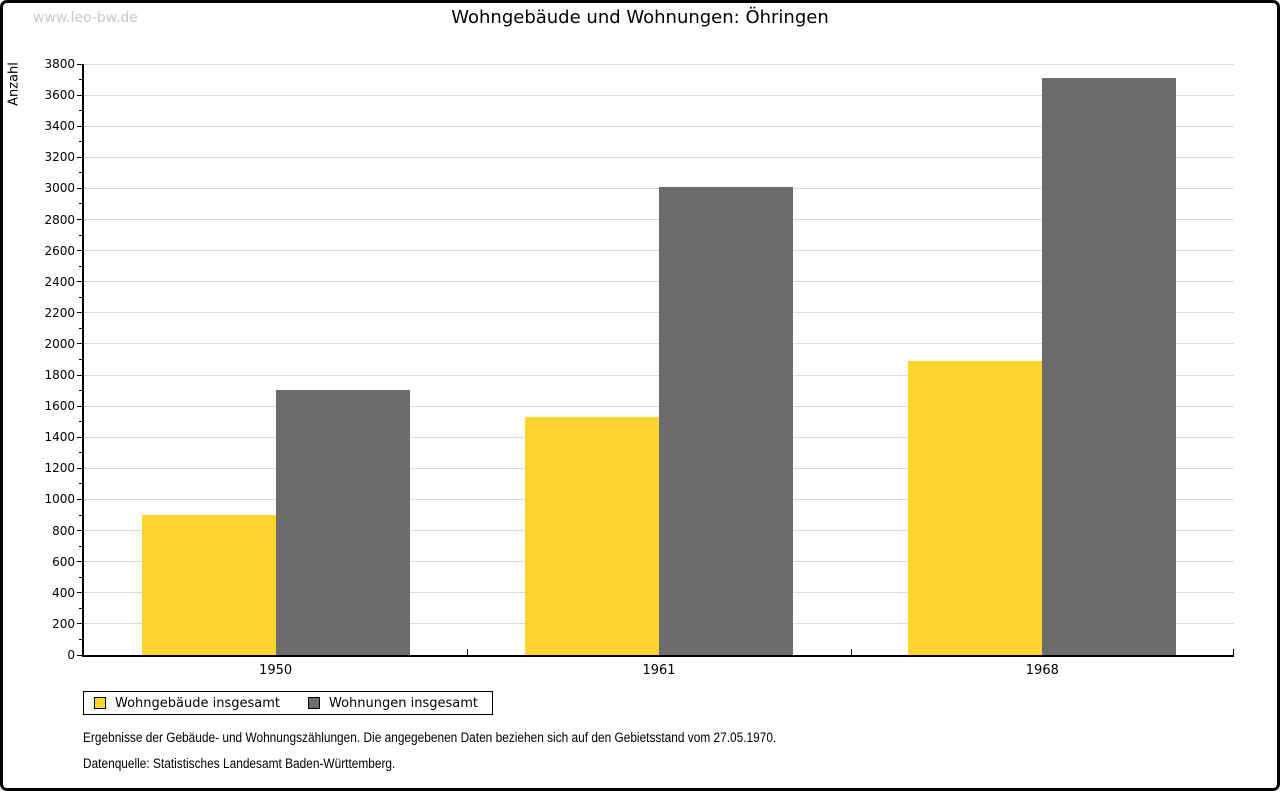  Describe the element at coordinates (59, 188) in the screenshot. I see `y-axis-tick-label: 3000` at that location.